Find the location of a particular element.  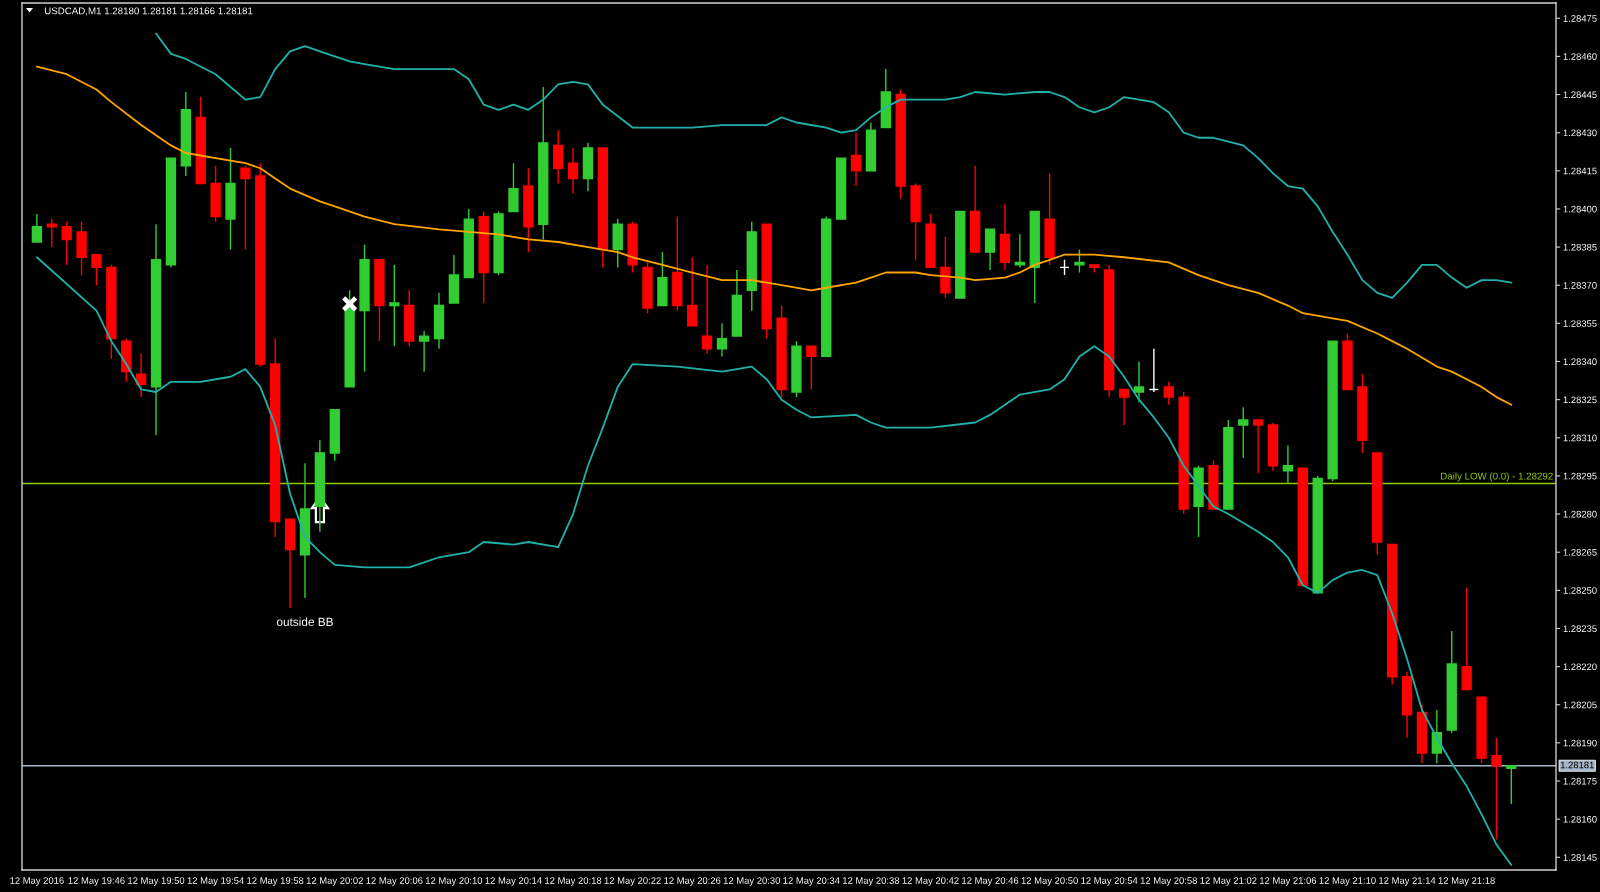

y-tick-label: 1.28385 is located at coordinates (1580, 247).